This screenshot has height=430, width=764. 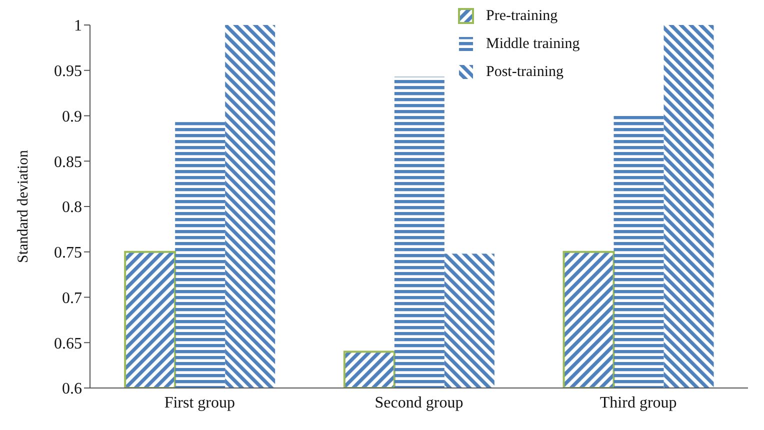 I want to click on y-tick-label: 1, so click(x=78, y=26).